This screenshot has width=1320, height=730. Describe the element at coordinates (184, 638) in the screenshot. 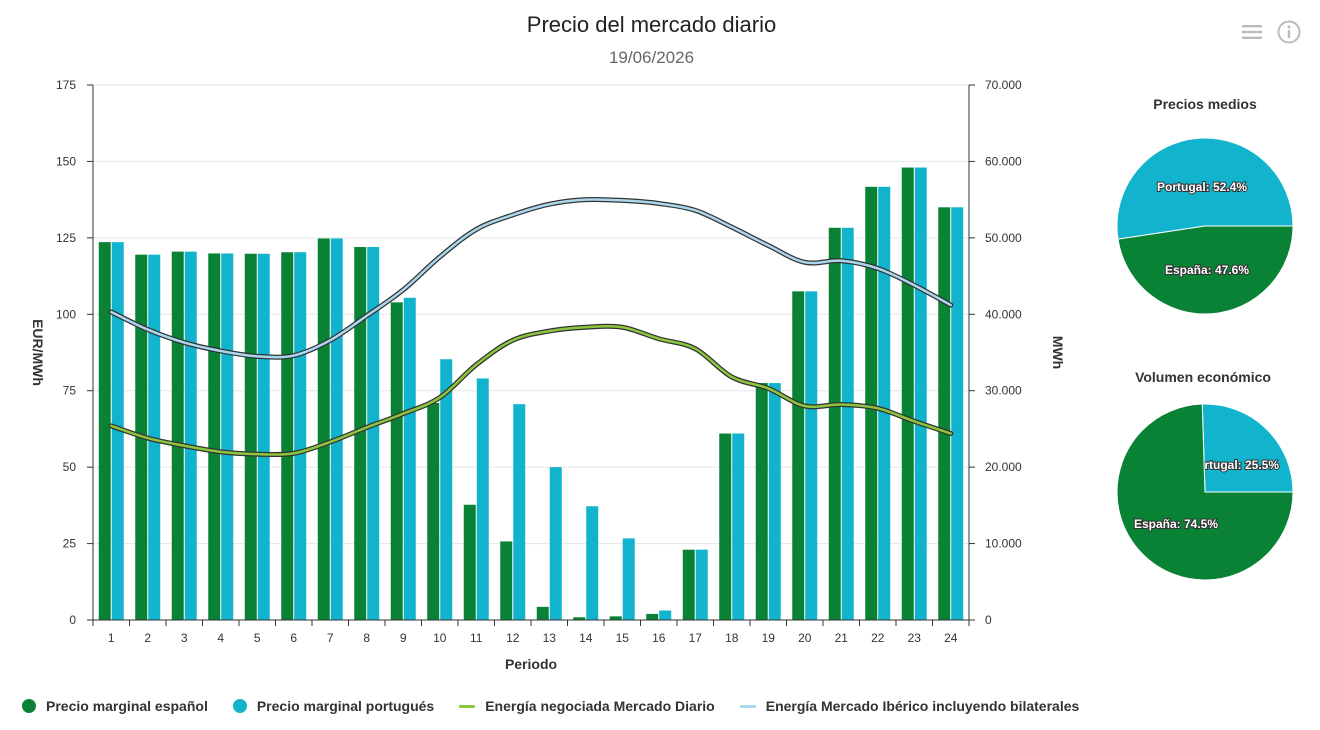

I see `x-tick-label: 3` at that location.